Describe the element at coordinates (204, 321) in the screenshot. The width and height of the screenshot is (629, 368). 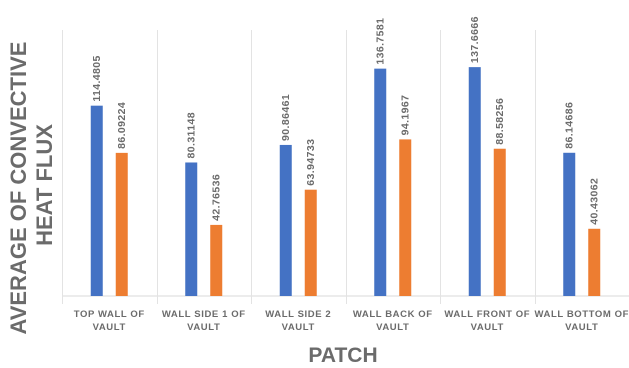
I see `x-tick-label: WALL SIDE 1 OF VAULT` at that location.